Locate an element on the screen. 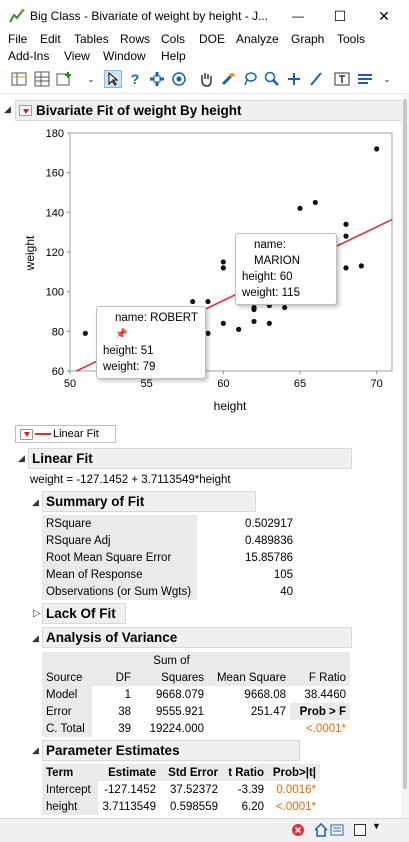  summary-label: Observations (or Sum Wgts) is located at coordinates (119, 591).